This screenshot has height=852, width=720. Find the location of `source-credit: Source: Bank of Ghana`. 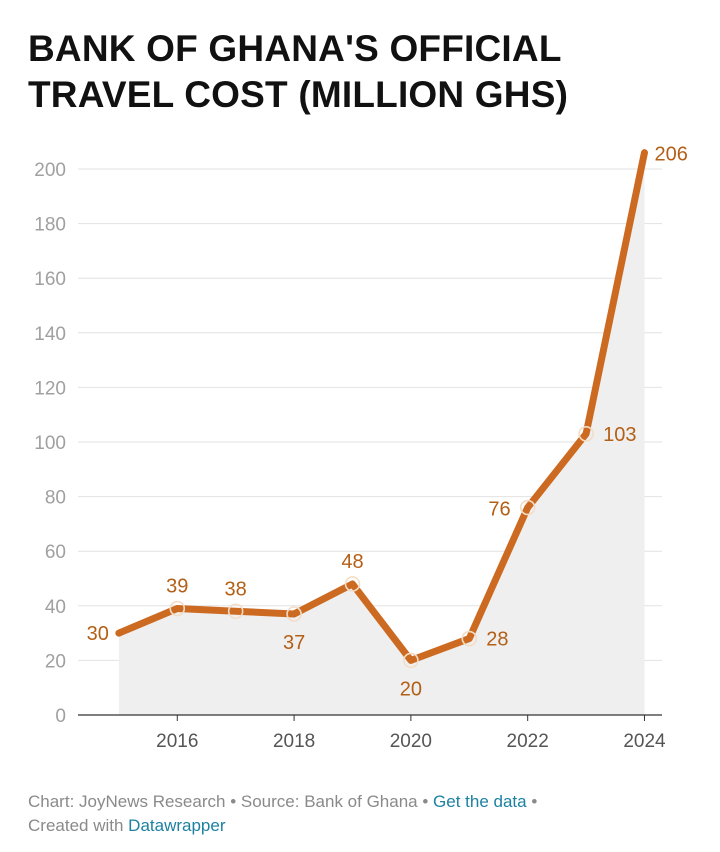

source-credit: Source: Bank of Ghana is located at coordinates (329, 801).